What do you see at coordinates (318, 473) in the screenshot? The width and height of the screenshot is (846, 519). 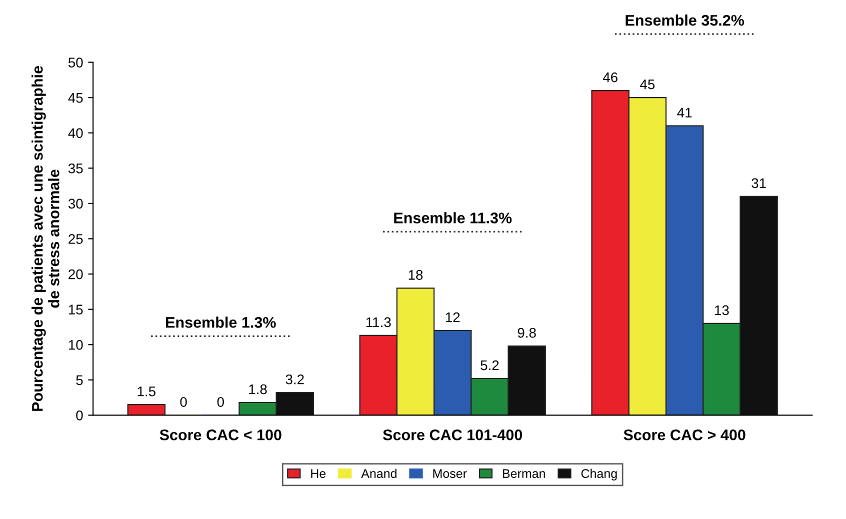 I see `legend-label: He` at bounding box center [318, 473].